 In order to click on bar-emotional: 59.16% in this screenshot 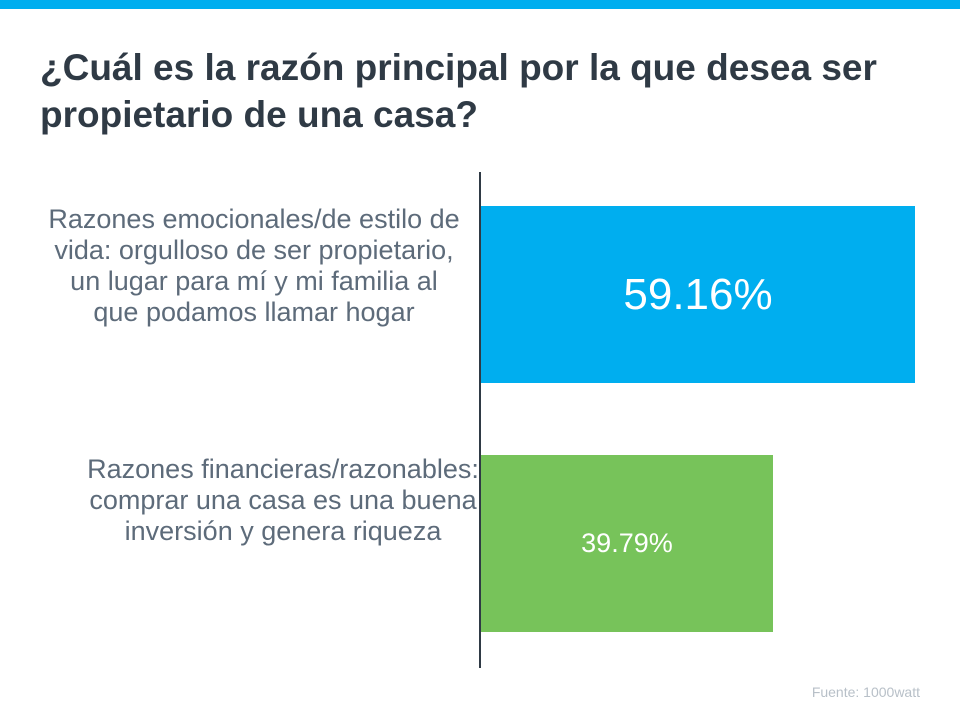, I will do `click(698, 294)`.